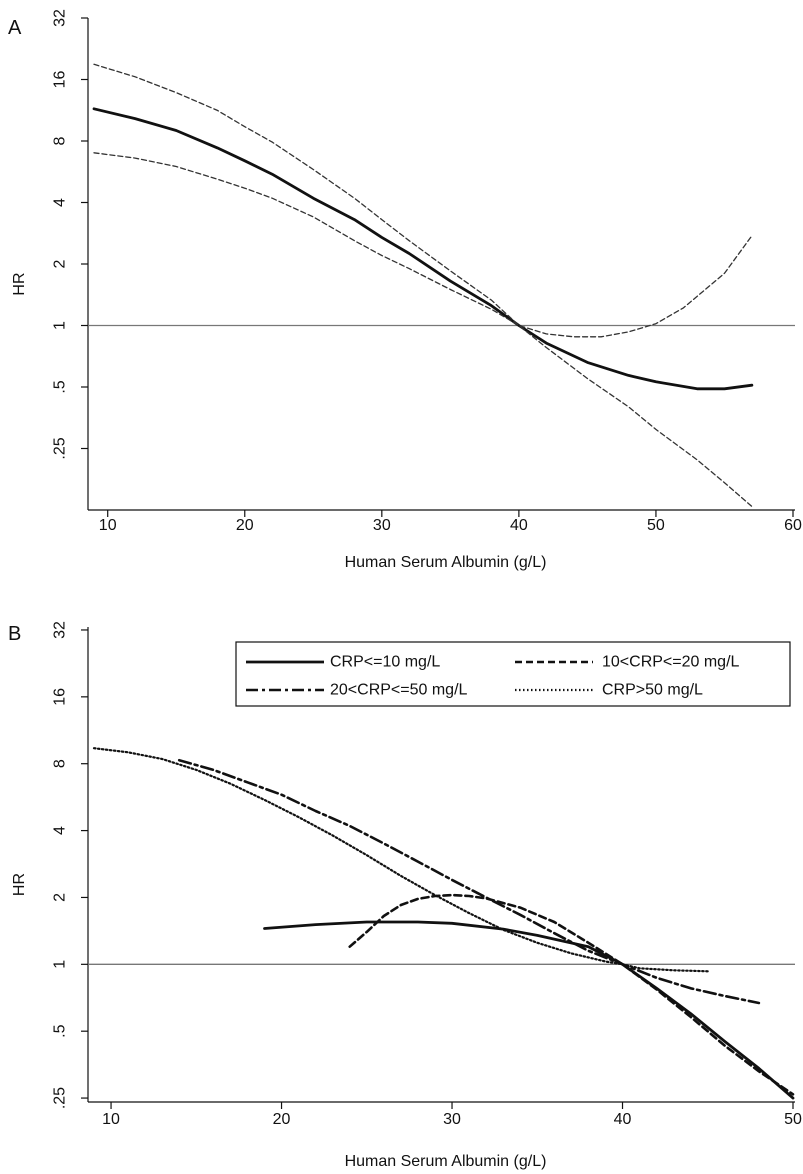 The height and width of the screenshot is (1174, 803). Describe the element at coordinates (400, 860) in the screenshot. I see `series-line-crp-50-mg-l` at that location.